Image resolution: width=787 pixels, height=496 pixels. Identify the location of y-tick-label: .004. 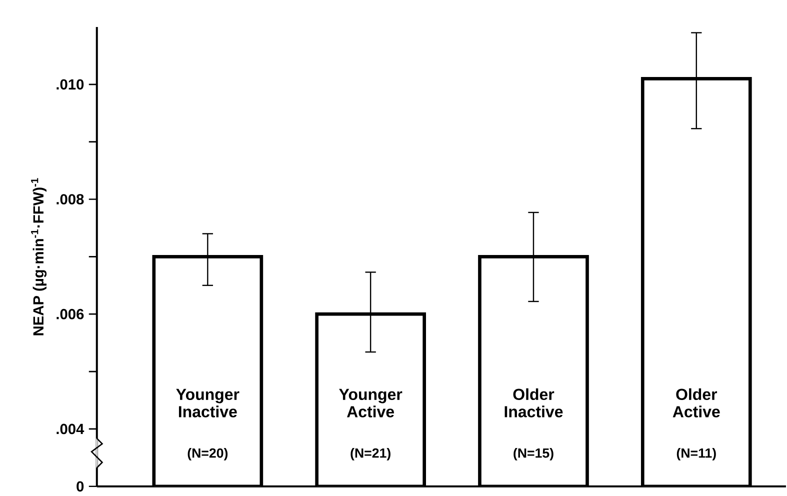
(70, 429).